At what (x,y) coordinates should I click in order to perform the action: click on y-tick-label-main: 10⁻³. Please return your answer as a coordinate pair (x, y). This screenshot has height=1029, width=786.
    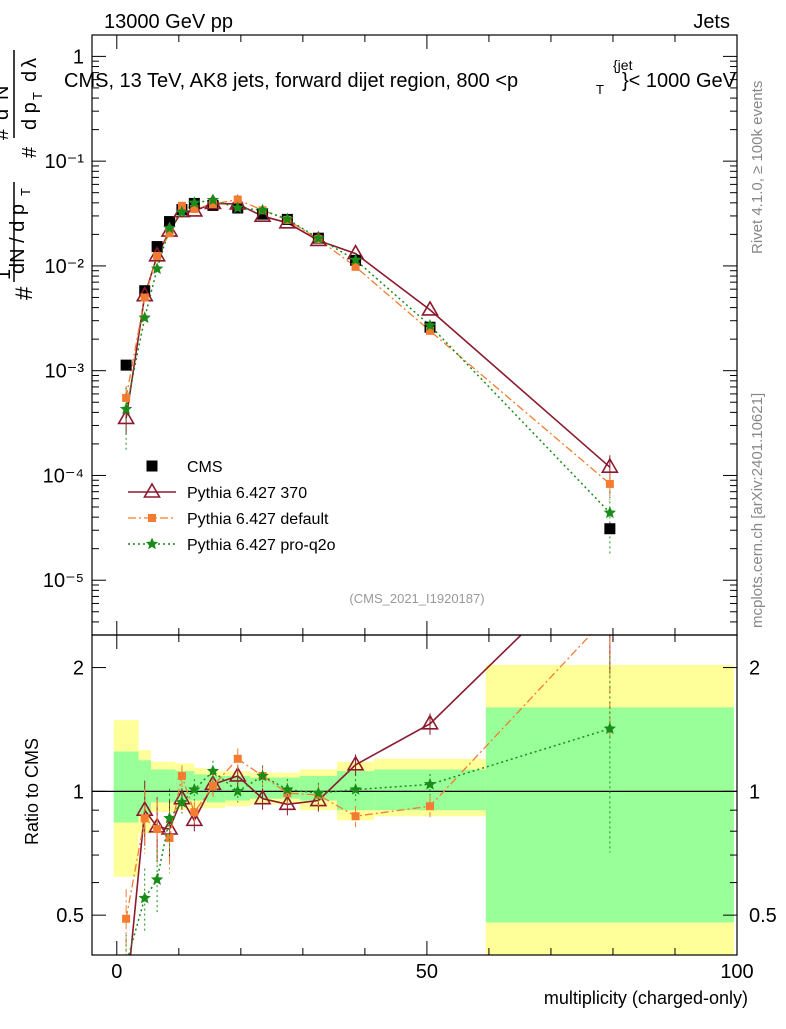
    Looking at the image, I should click on (65, 372).